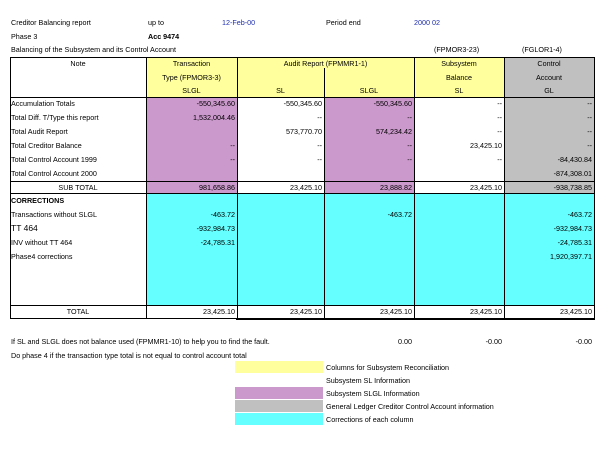 The image size is (603, 452). What do you see at coordinates (373, 393) in the screenshot?
I see `legend-label-3: Subsystem SLGL Information` at bounding box center [373, 393].